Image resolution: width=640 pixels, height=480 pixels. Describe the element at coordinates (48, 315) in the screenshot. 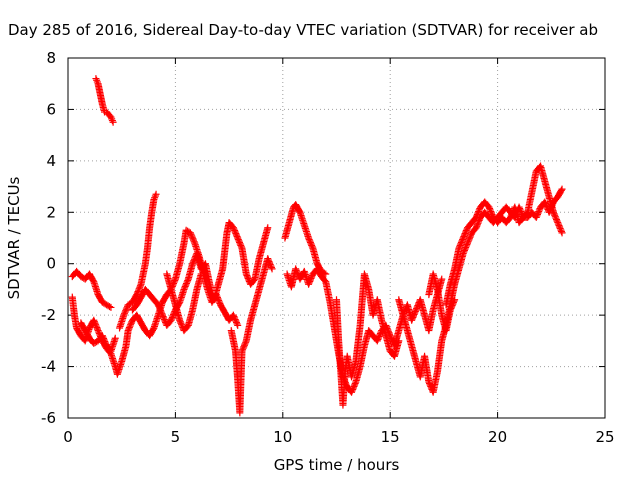

I see `y-tick-label: -2` at that location.